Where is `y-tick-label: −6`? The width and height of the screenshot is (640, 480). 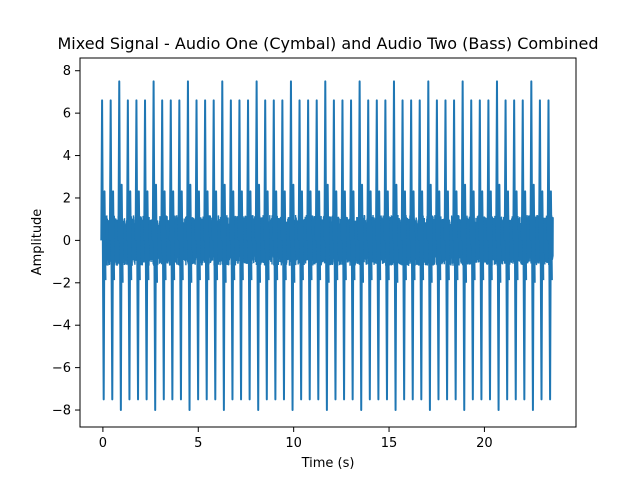
y-tick-label: −6 is located at coordinates (61, 368).